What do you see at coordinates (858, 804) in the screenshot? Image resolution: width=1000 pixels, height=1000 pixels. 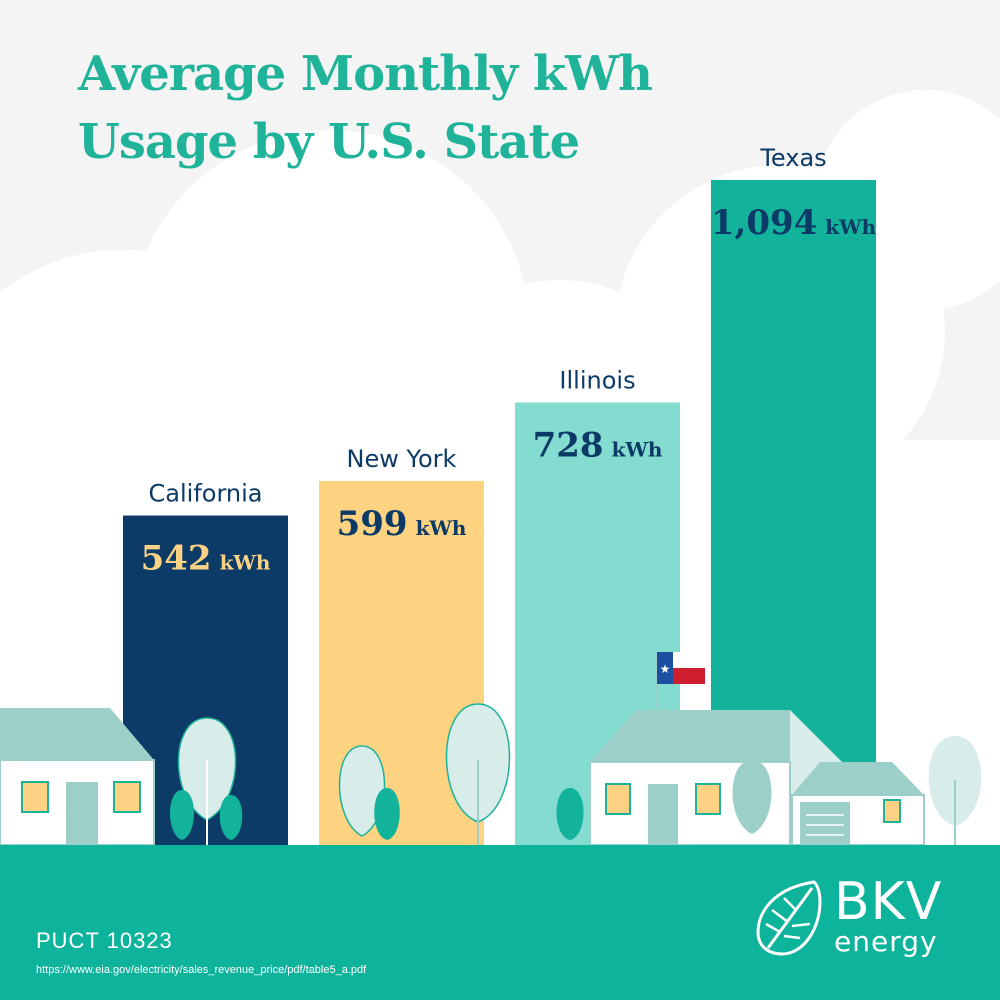 I see `garage-house` at bounding box center [858, 804].